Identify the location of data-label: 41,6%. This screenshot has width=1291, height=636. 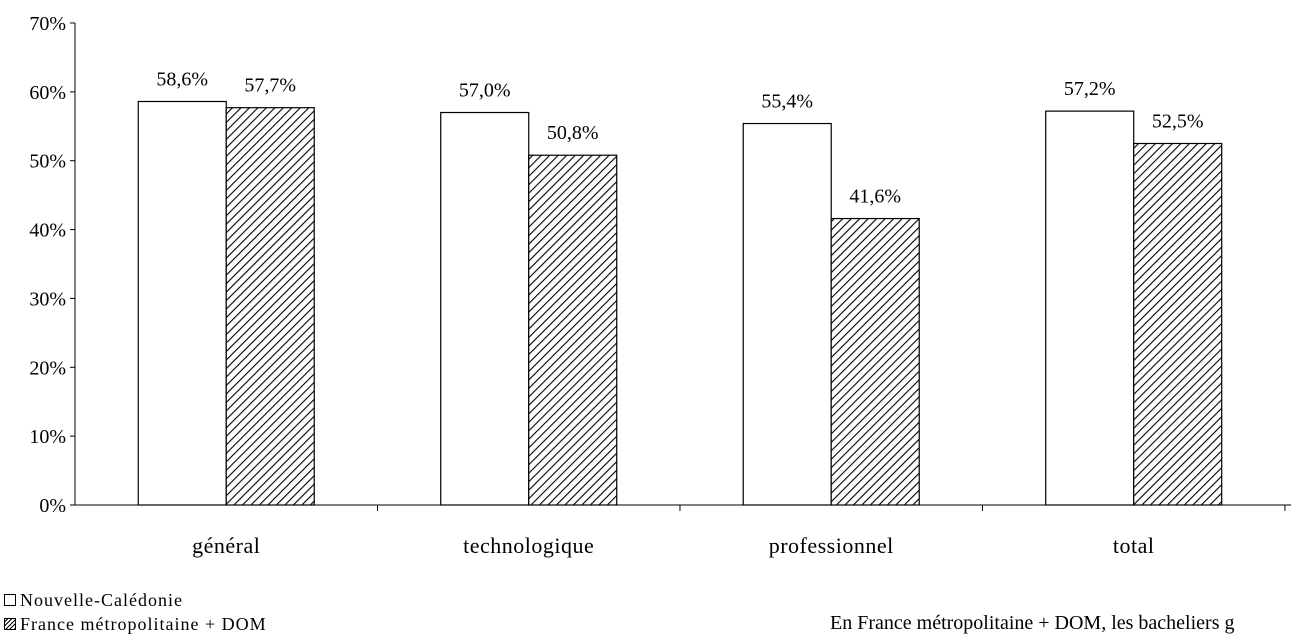
(875, 197).